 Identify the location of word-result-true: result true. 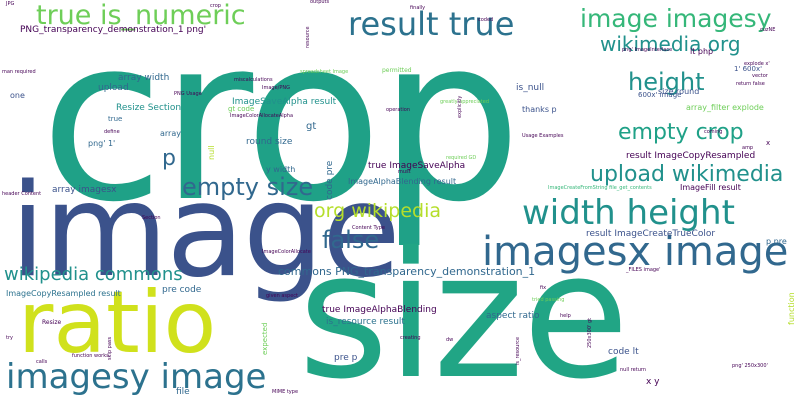
(431, 24).